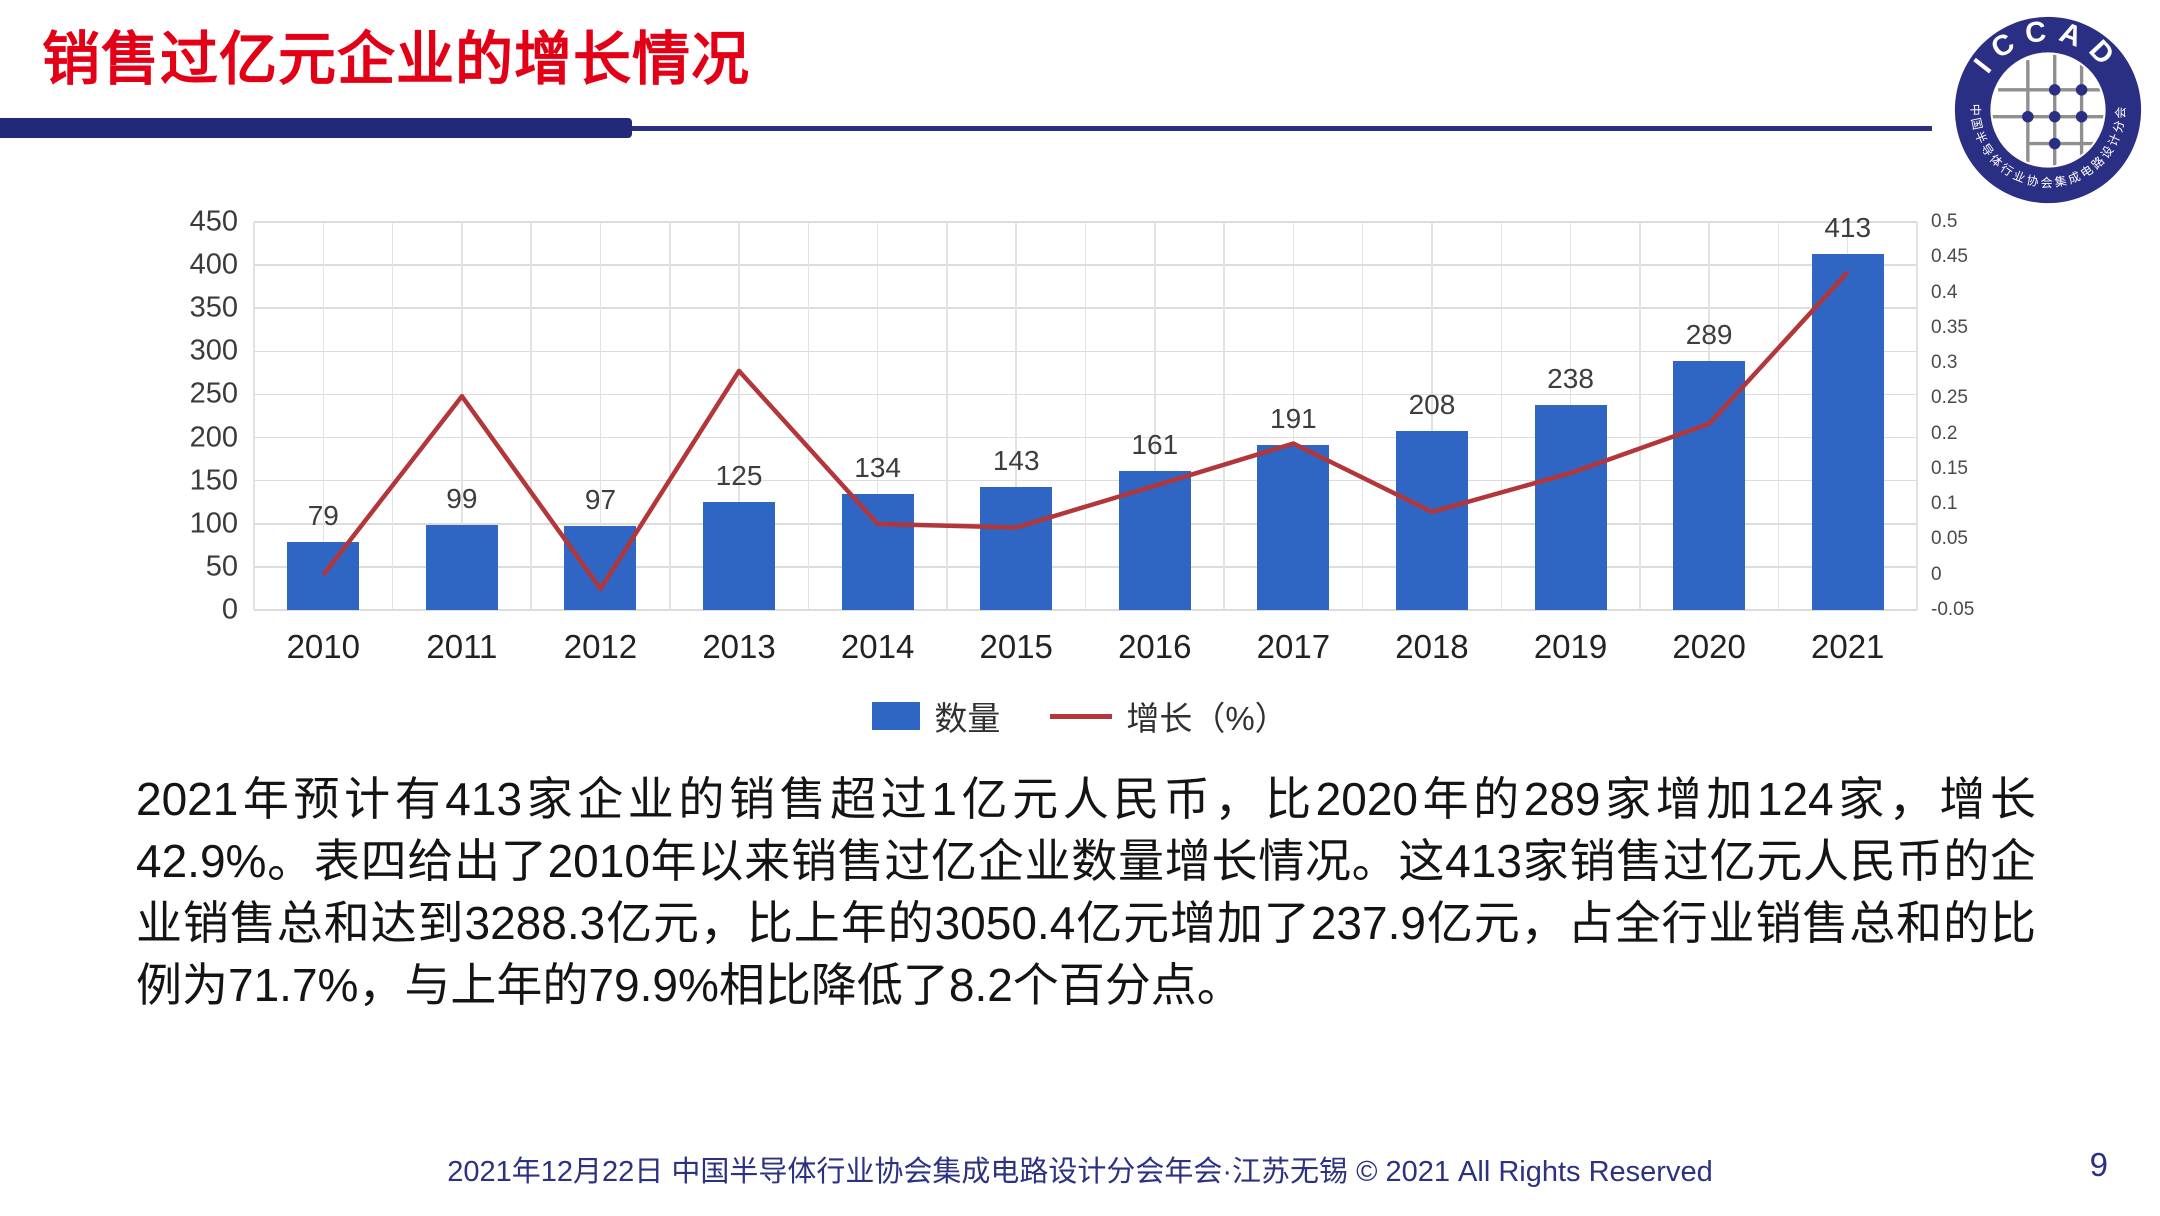 This screenshot has height=1216, width=2160. I want to click on right-axis-tick: 0.05, so click(1949, 539).